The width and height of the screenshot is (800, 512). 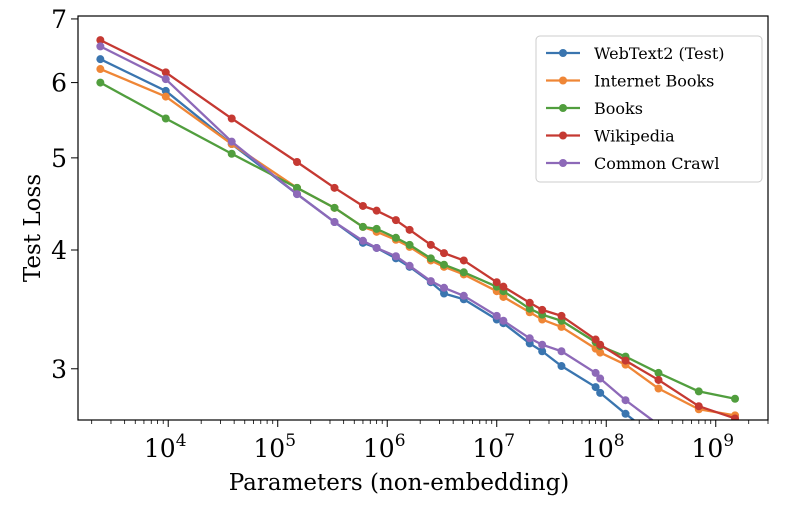 What do you see at coordinates (59, 158) in the screenshot?
I see `y-tick-label: 5` at bounding box center [59, 158].